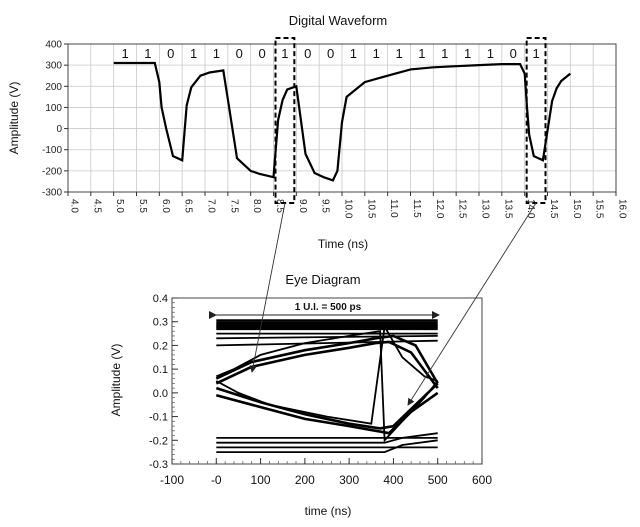 This screenshot has height=527, width=640. I want to click on waveform-x-tick-label: 7.0, so click(211, 206).